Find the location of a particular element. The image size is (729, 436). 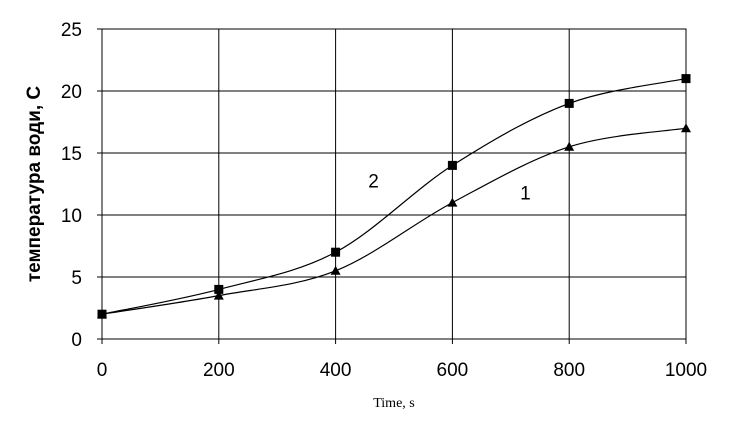

annotation-layer: 21 is located at coordinates (449, 187).